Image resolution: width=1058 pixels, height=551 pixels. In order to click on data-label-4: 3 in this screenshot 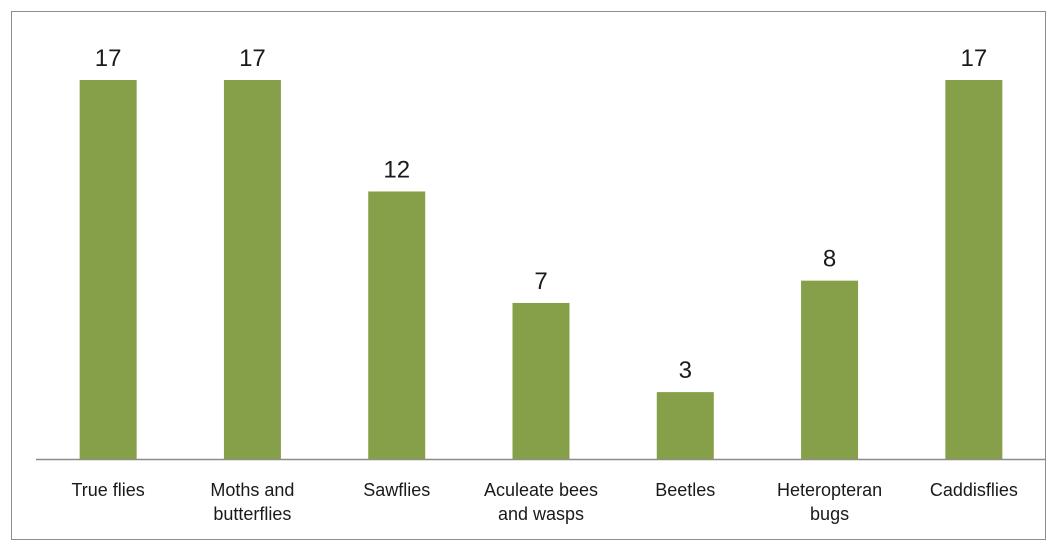, I will do `click(685, 370)`.